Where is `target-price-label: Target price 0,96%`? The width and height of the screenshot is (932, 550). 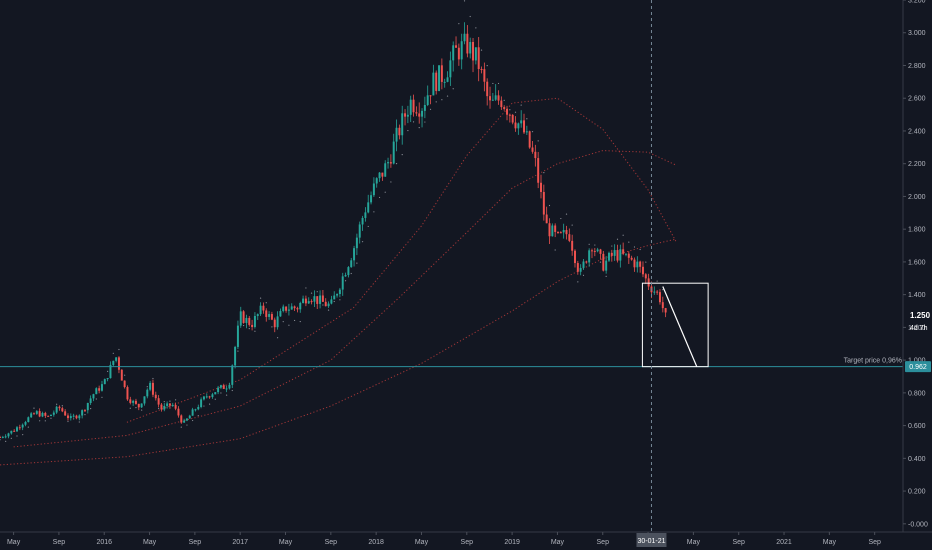 target-price-label: Target price 0,96% is located at coordinates (873, 361).